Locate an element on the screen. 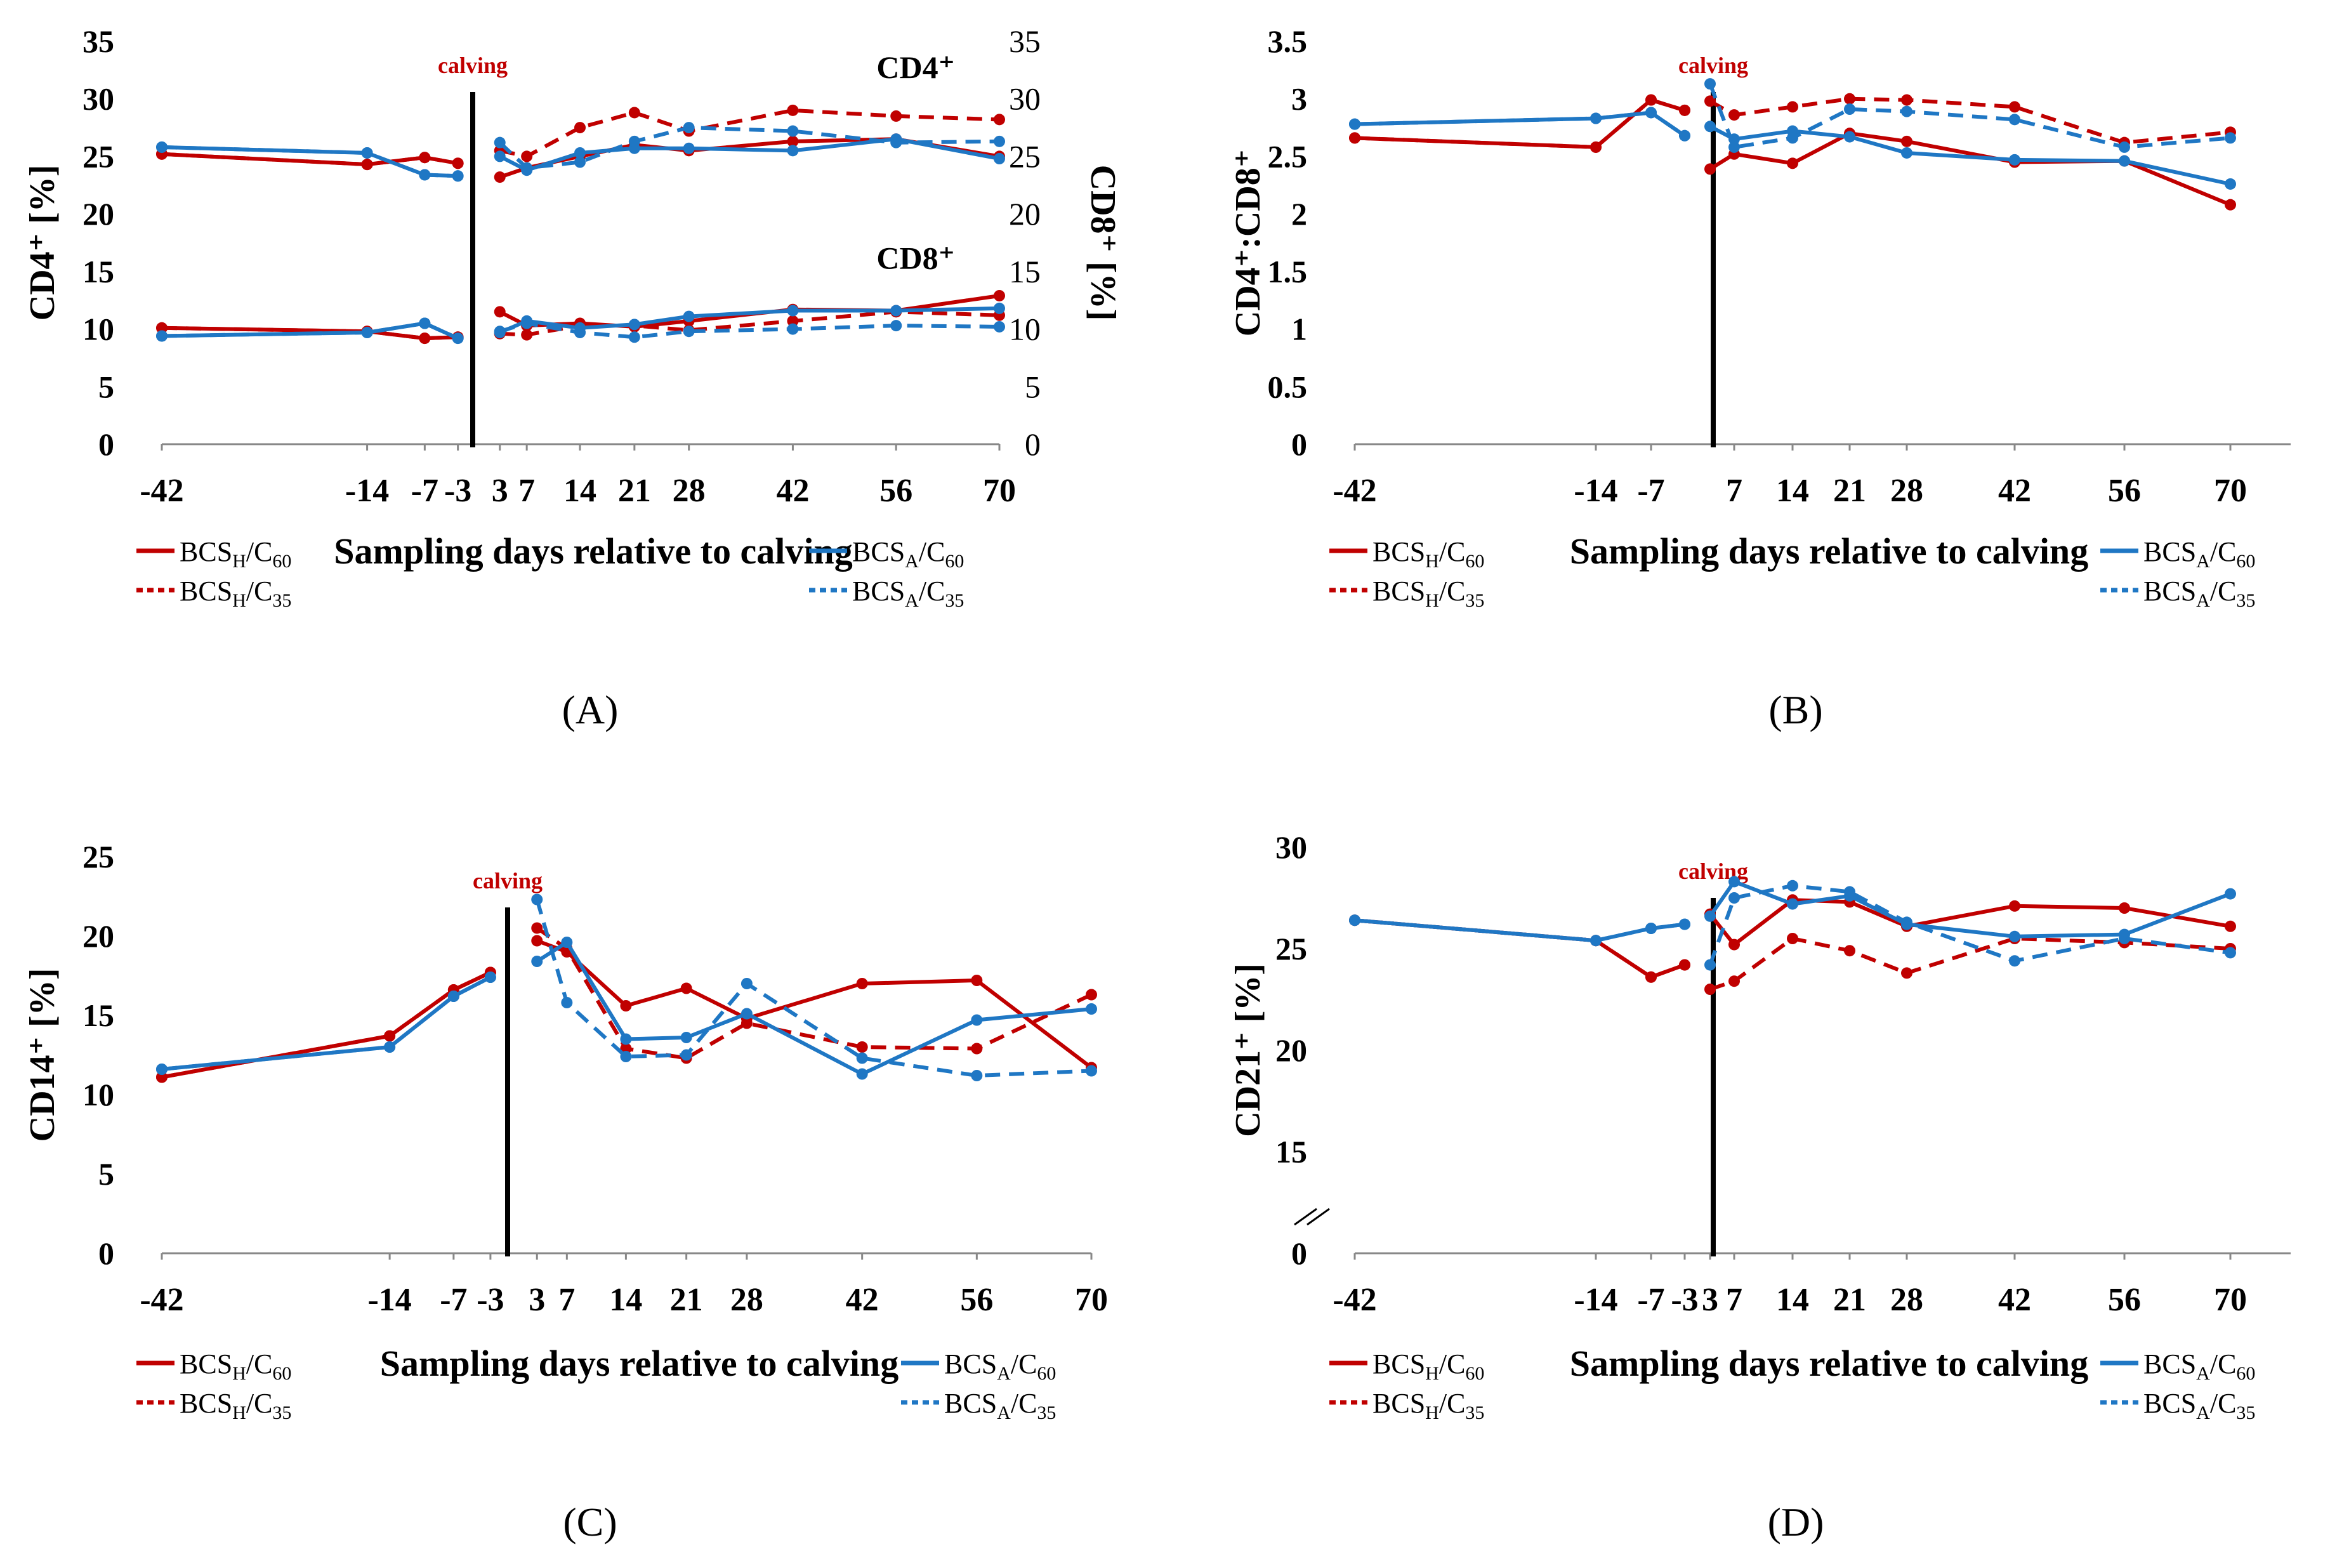 This screenshot has width=2330, height=1568. y-tick-label: 5 is located at coordinates (106, 1174).